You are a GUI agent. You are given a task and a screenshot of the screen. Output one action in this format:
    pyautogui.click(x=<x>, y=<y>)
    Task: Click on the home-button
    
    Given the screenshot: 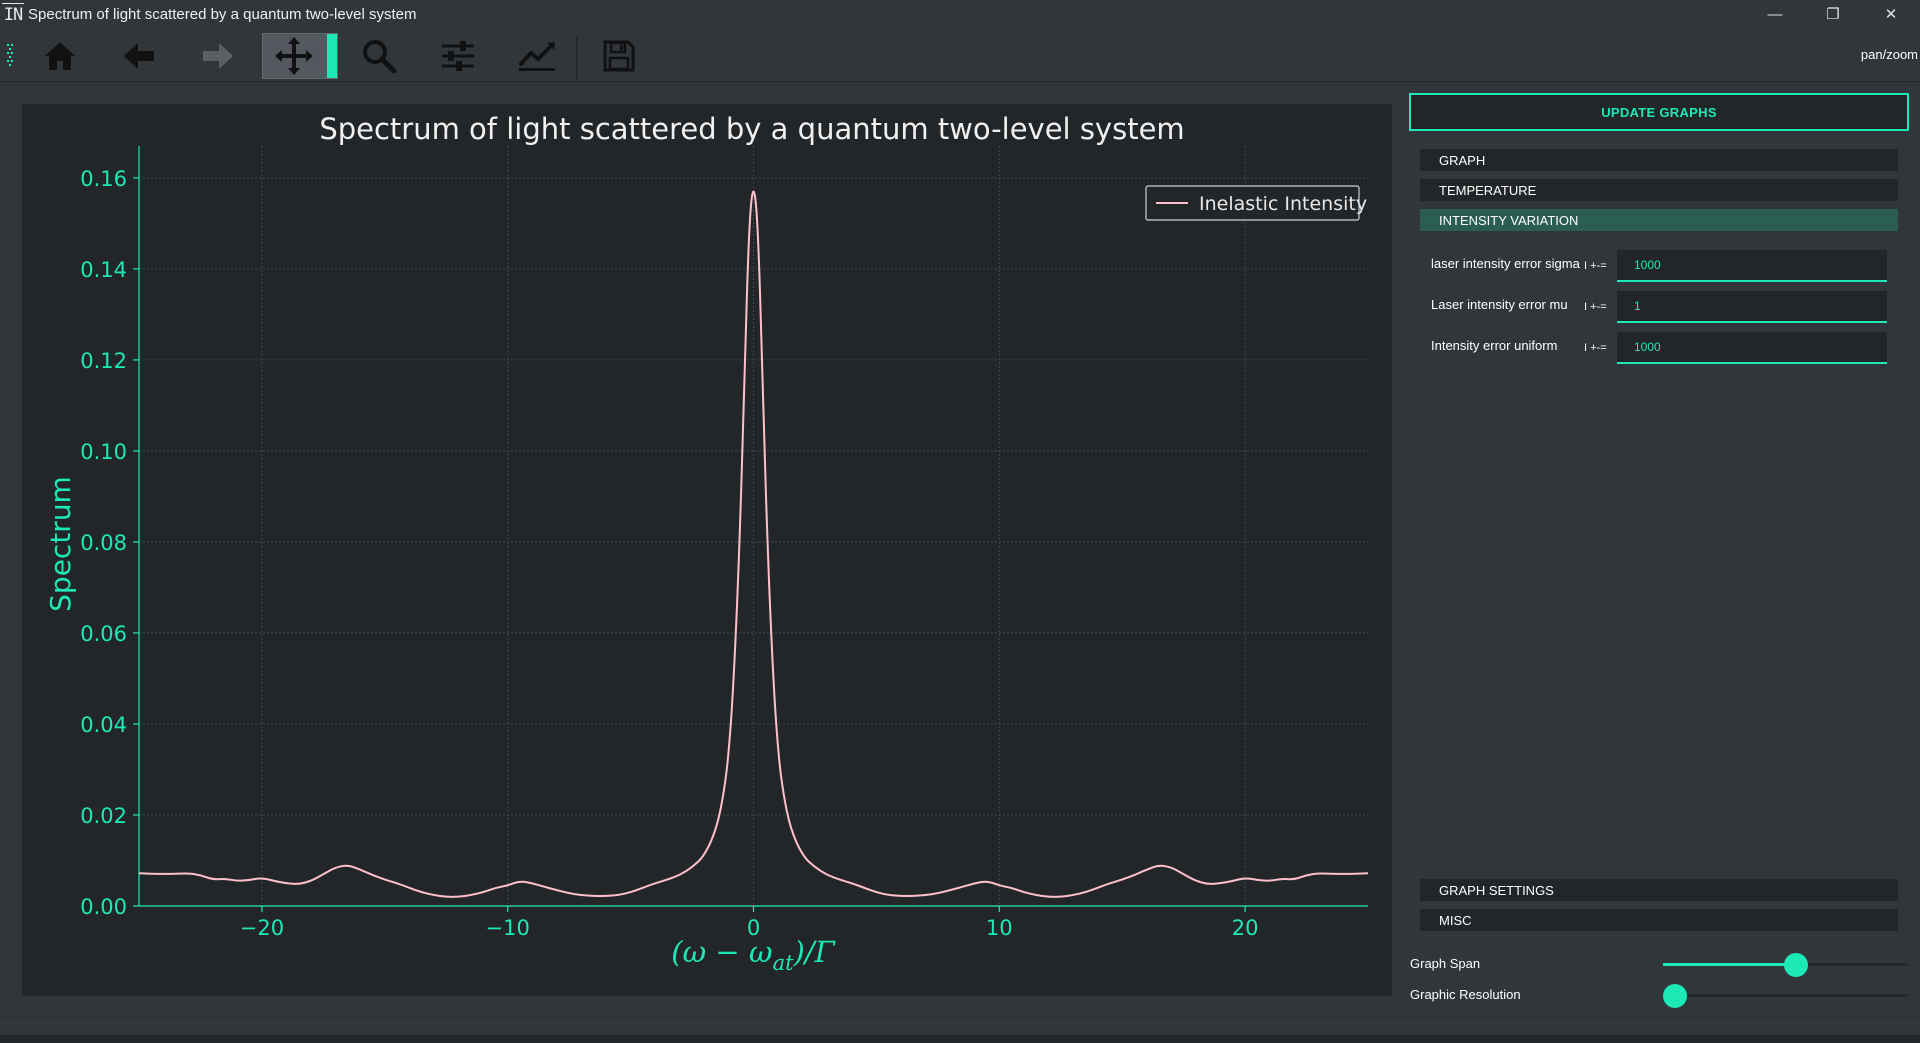 What is the action you would take?
    pyautogui.click(x=60, y=56)
    